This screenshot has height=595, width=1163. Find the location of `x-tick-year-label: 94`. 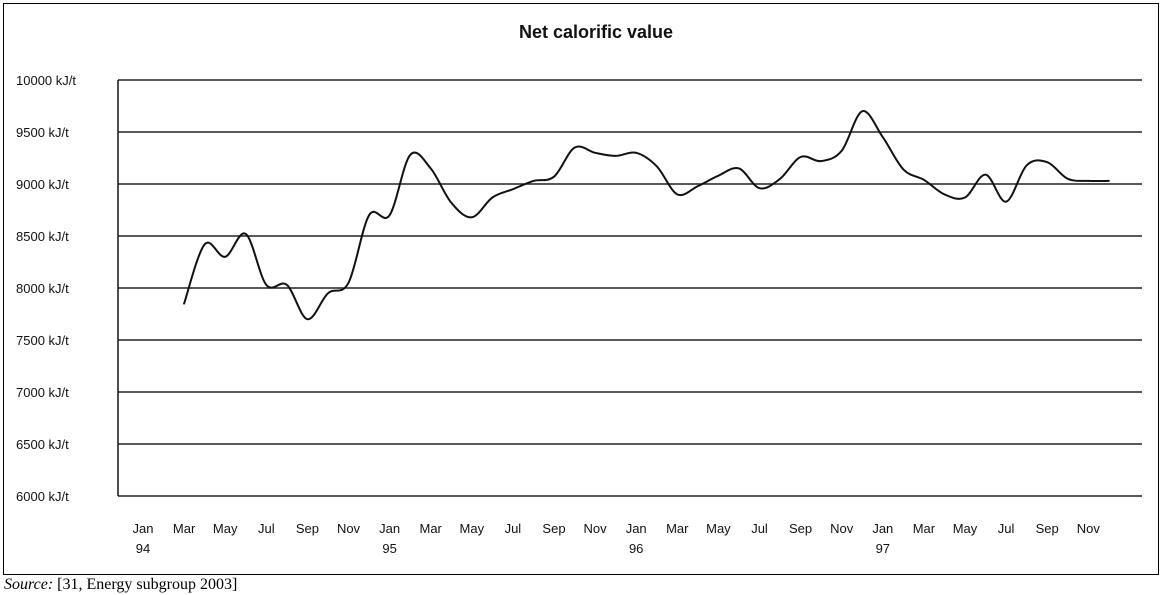

x-tick-year-label: 94 is located at coordinates (143, 548).